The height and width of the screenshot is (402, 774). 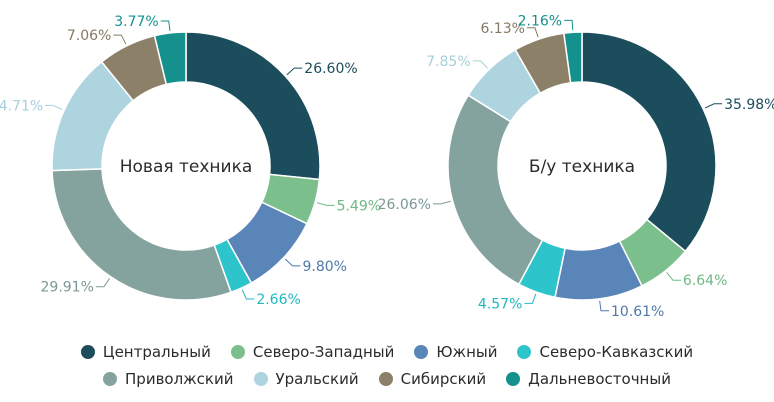 I want to click on leader-line-chart1-far-east, so click(x=165, y=26).